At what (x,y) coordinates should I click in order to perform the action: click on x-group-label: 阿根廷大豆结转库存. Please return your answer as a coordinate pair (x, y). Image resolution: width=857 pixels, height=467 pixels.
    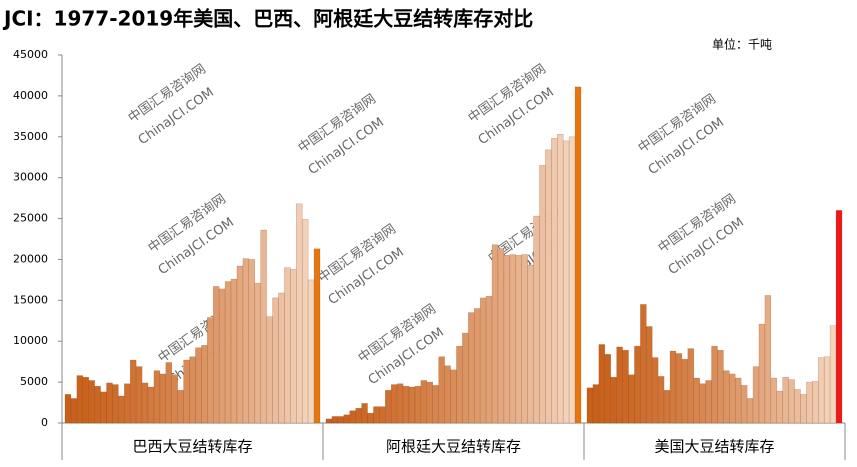
    Looking at the image, I should click on (453, 447).